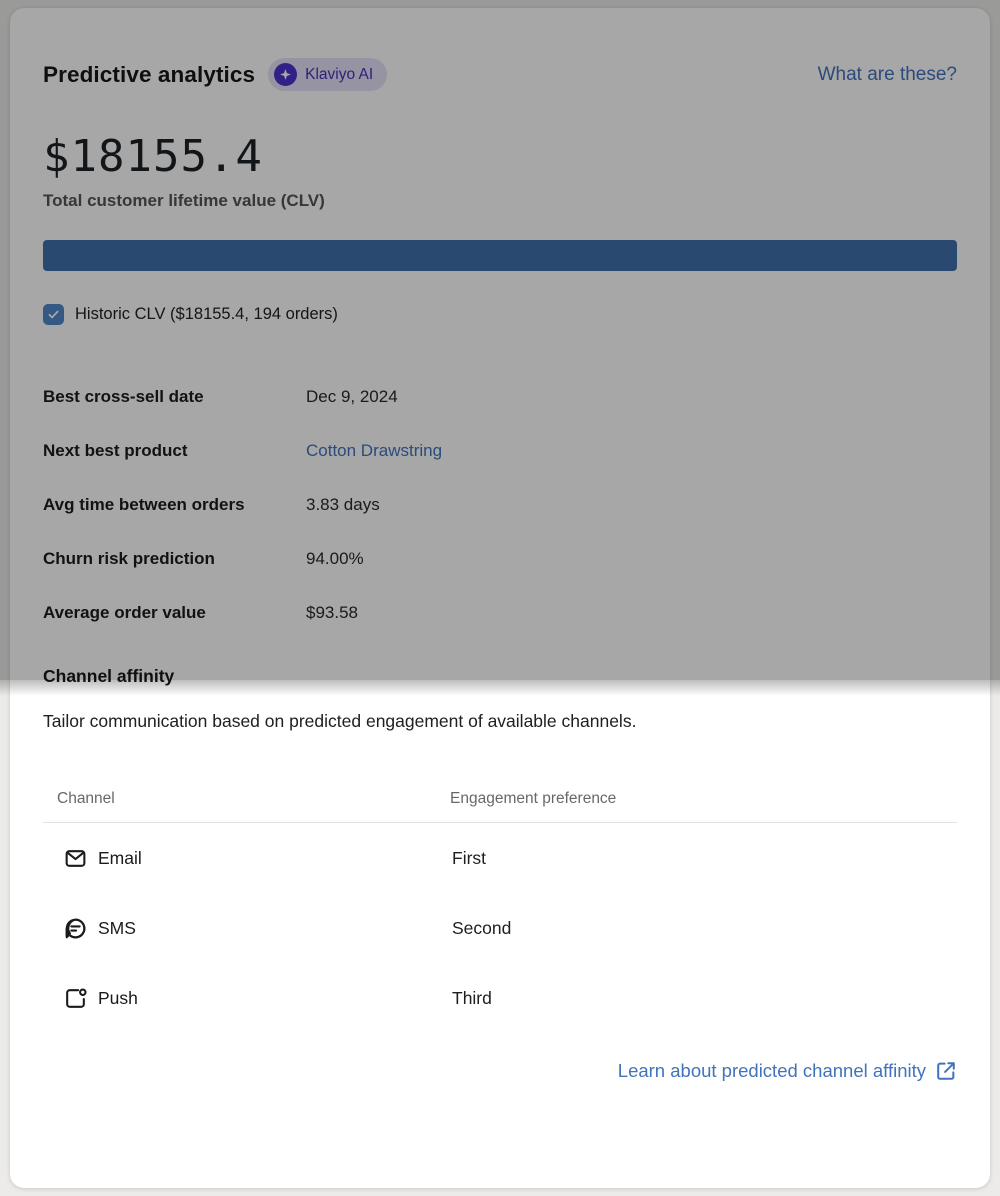 The height and width of the screenshot is (1196, 1000). I want to click on channel-cell: SMS, so click(246, 928).